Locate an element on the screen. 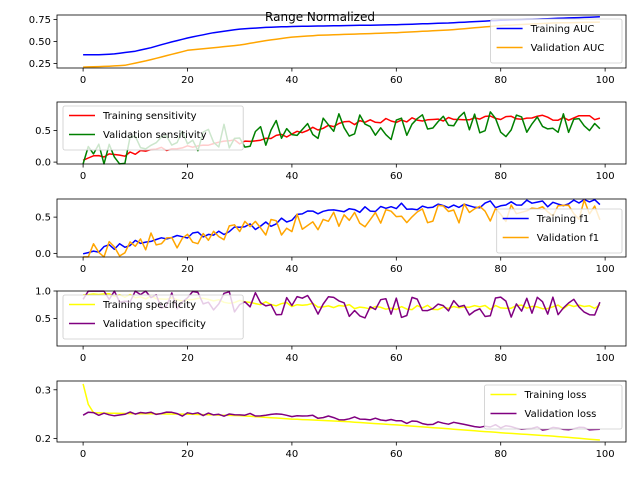 This screenshot has height=480, width=640. legend-label: Training sensitivity is located at coordinates (149, 116).